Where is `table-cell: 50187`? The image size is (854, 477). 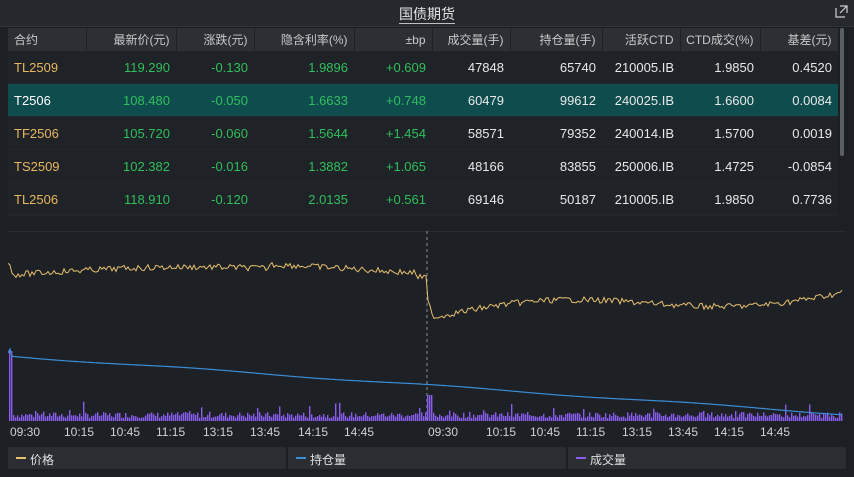
table-cell: 50187 is located at coordinates (556, 199).